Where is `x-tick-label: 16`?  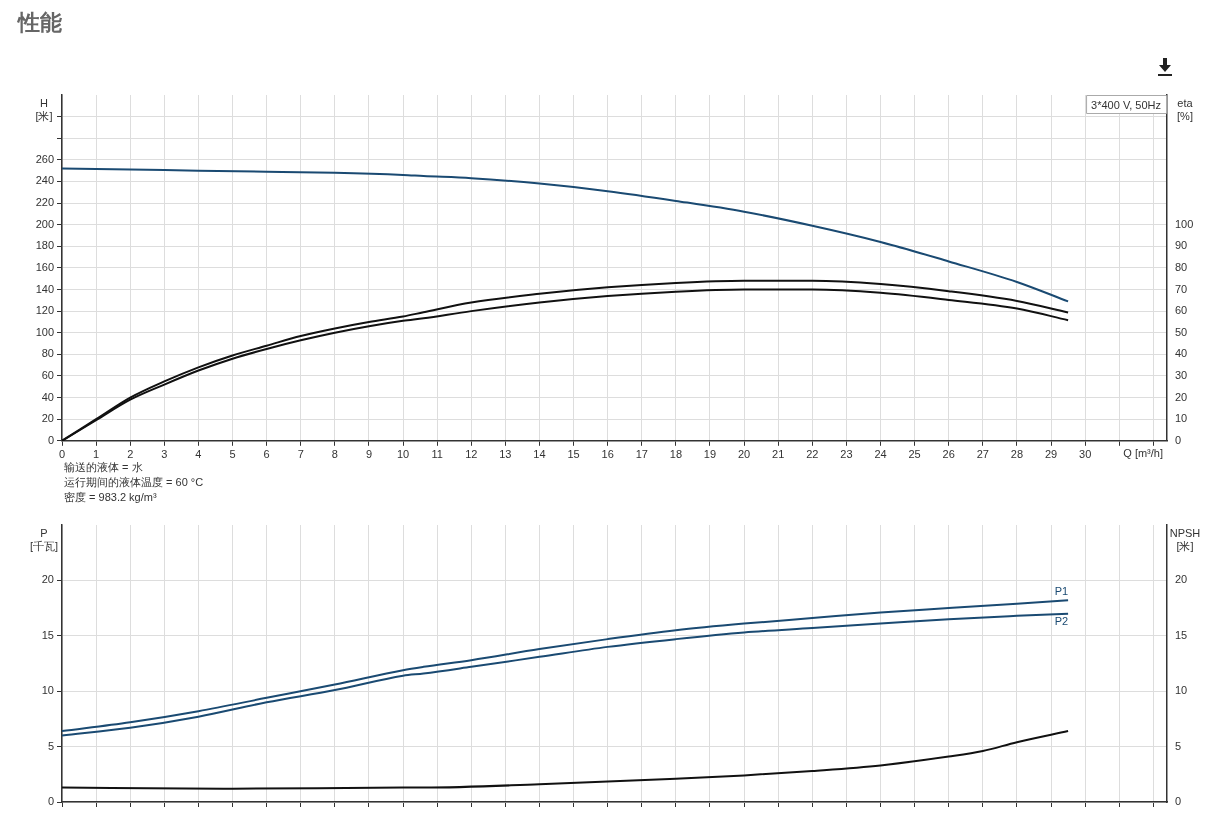 x-tick-label: 16 is located at coordinates (607, 454).